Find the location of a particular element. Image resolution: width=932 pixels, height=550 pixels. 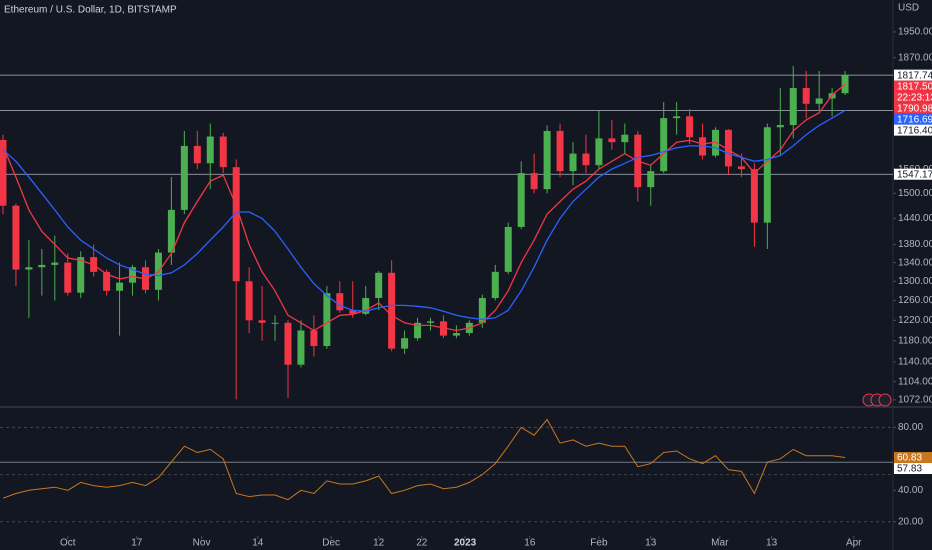

x-tick-label: 17 is located at coordinates (137, 543).